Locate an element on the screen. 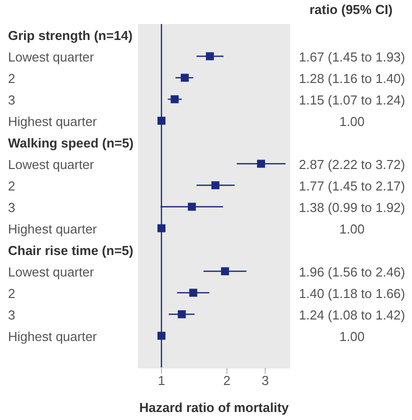  text: 1.77 (1.45 to 2.17) is located at coordinates (352, 186).